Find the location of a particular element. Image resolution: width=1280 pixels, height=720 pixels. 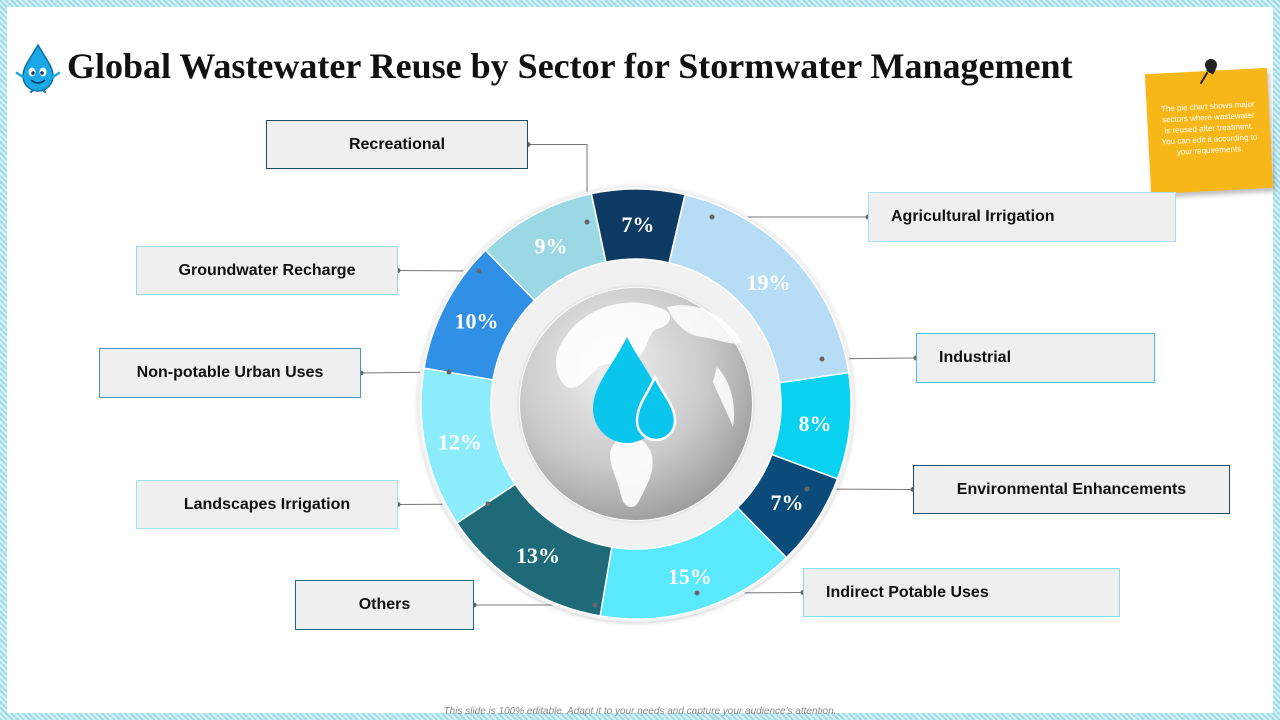

donut-slice-groundwater-recharge is located at coordinates (545, 247).